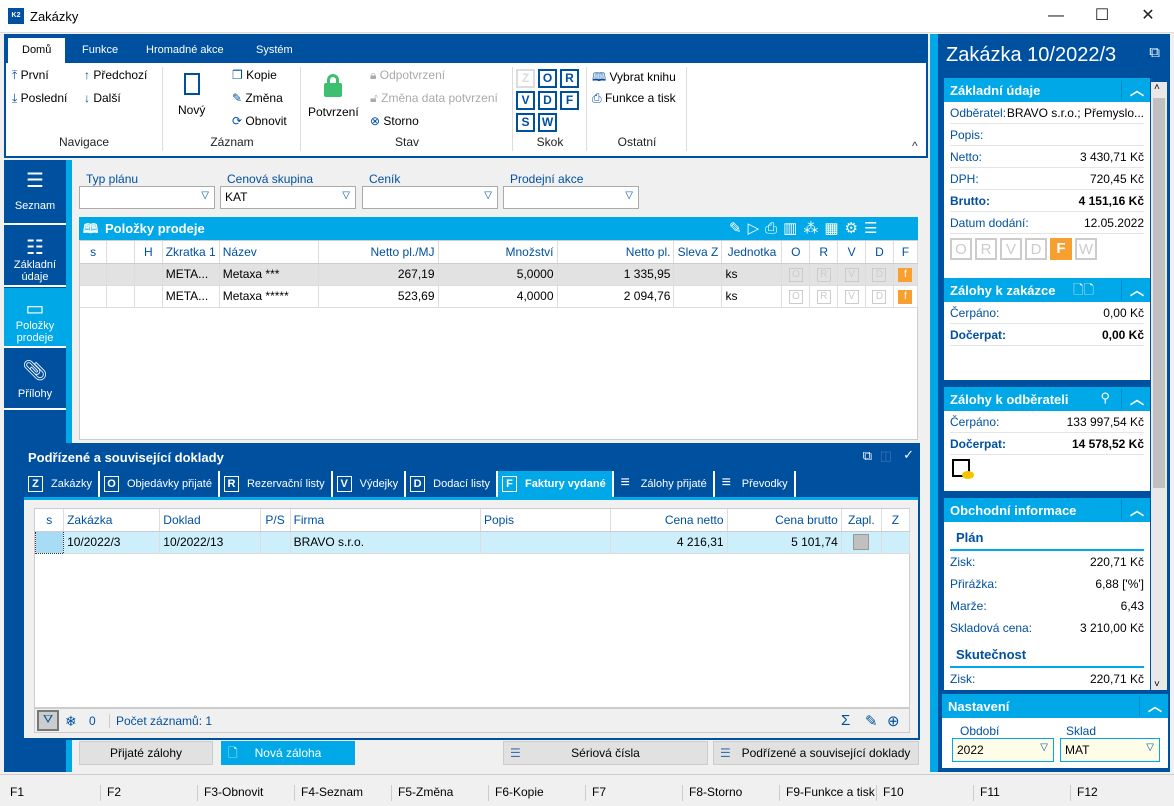 This screenshot has width=1174, height=806. Describe the element at coordinates (434, 98) in the screenshot. I see `change-confirm-date-button: 🔓︎ Změna data potvrzení` at that location.